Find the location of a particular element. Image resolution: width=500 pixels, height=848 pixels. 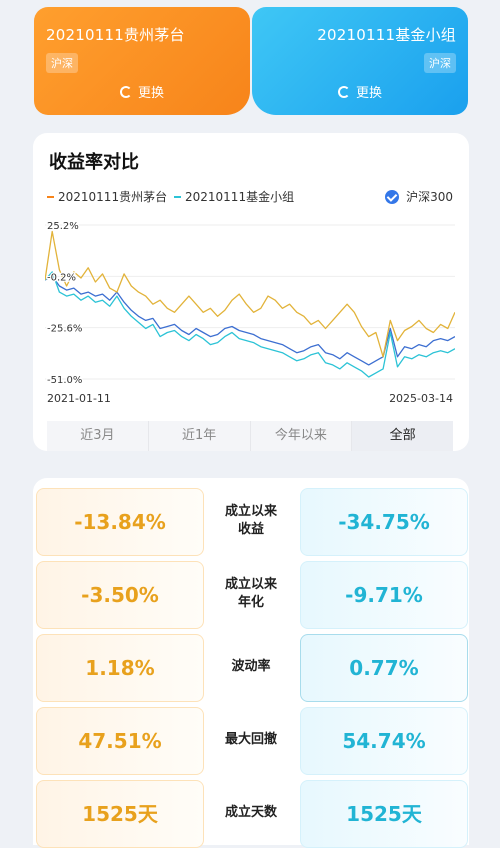

right-swap-label: 更换 is located at coordinates (368, 93).